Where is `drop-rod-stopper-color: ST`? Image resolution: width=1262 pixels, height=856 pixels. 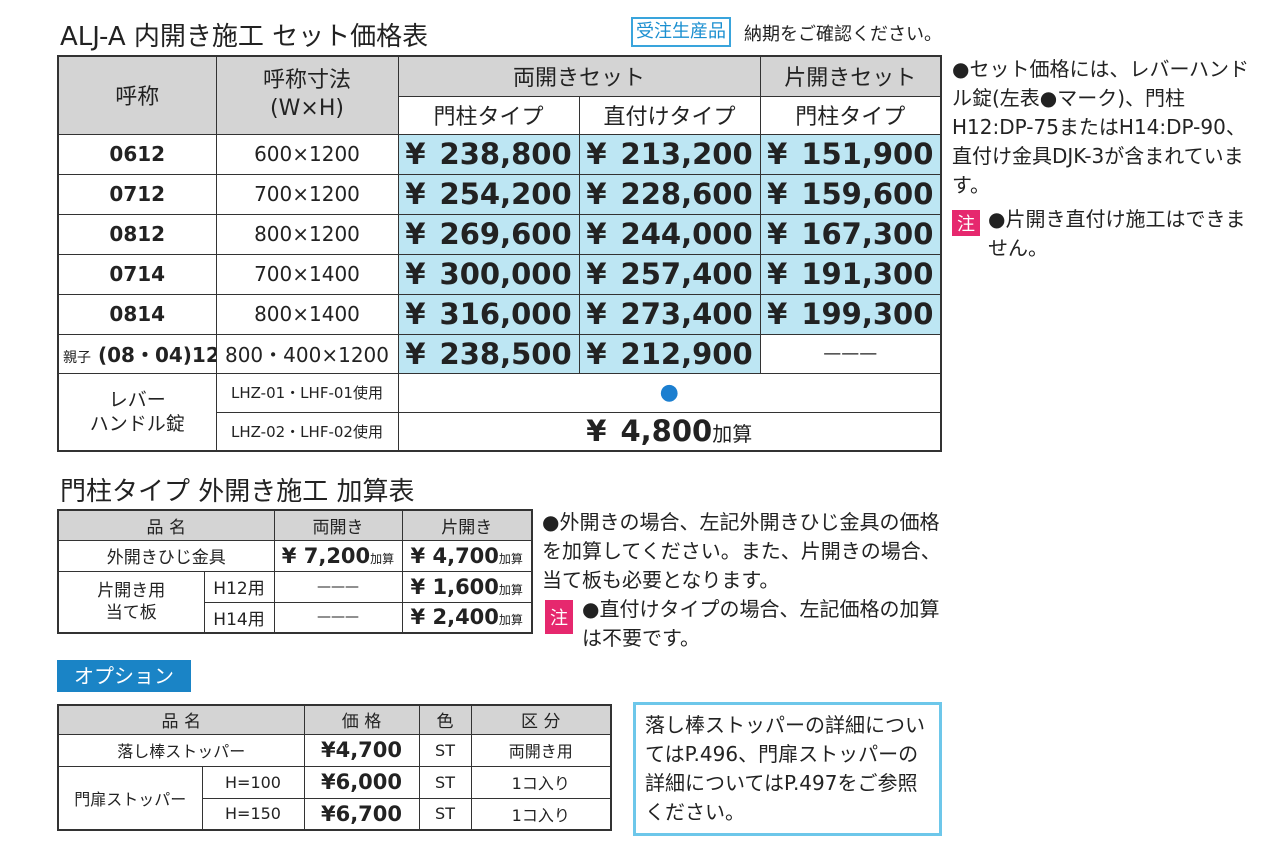
drop-rod-stopper-color: ST is located at coordinates (445, 750).